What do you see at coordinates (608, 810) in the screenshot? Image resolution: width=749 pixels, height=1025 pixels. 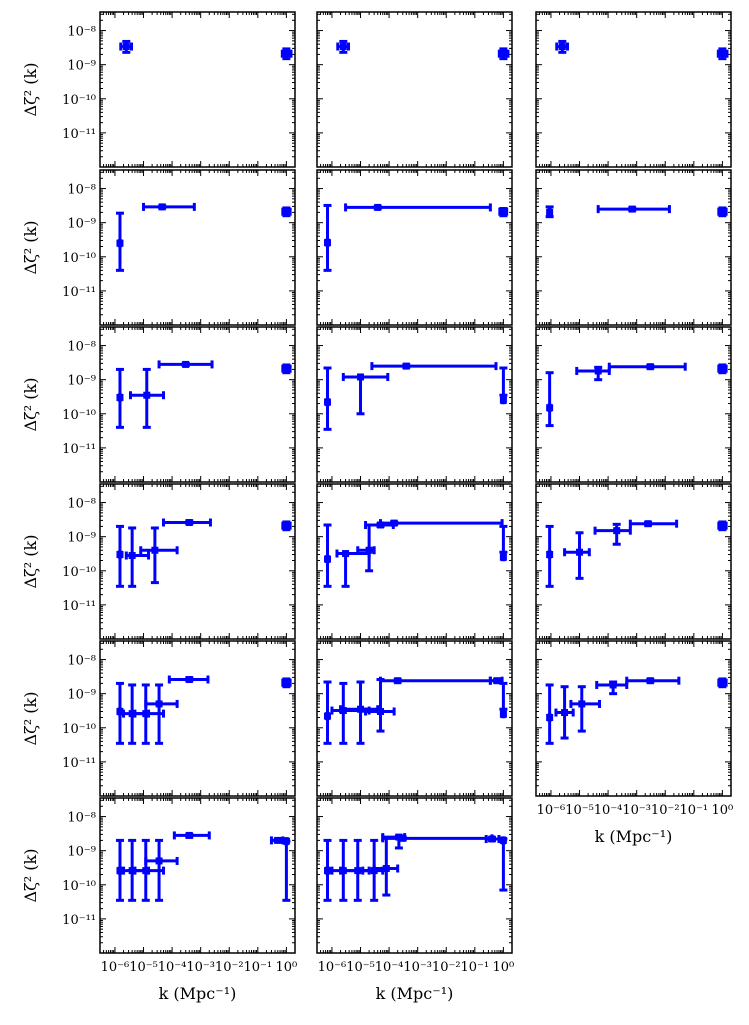 I see `x-tick-label: 10⁻⁴` at bounding box center [608, 810].